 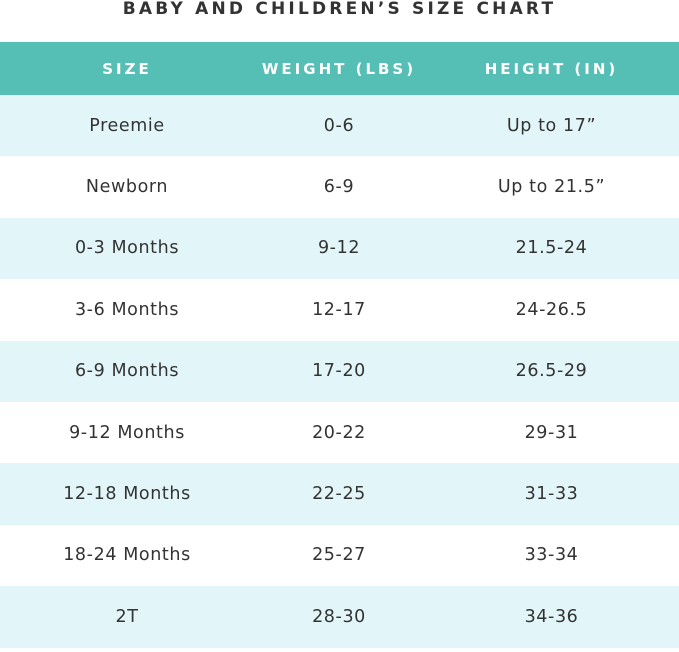 What do you see at coordinates (551, 68) in the screenshot?
I see `header-height: HEIGHT (IN)` at bounding box center [551, 68].